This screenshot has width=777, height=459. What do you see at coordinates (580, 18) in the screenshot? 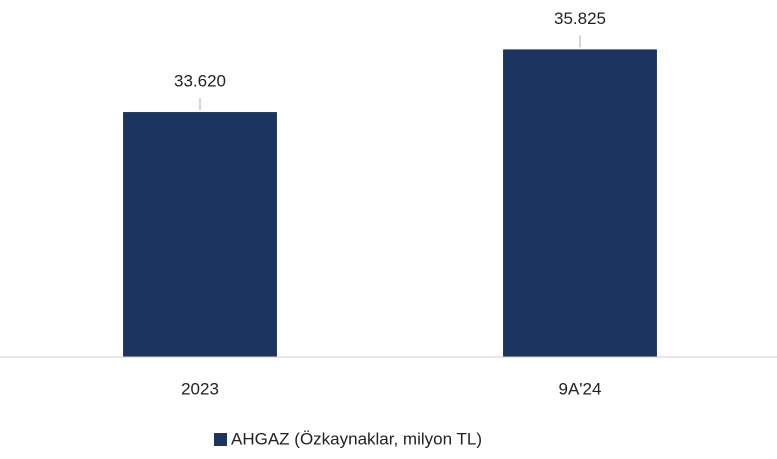
I see `value-label: 35.825` at bounding box center [580, 18].